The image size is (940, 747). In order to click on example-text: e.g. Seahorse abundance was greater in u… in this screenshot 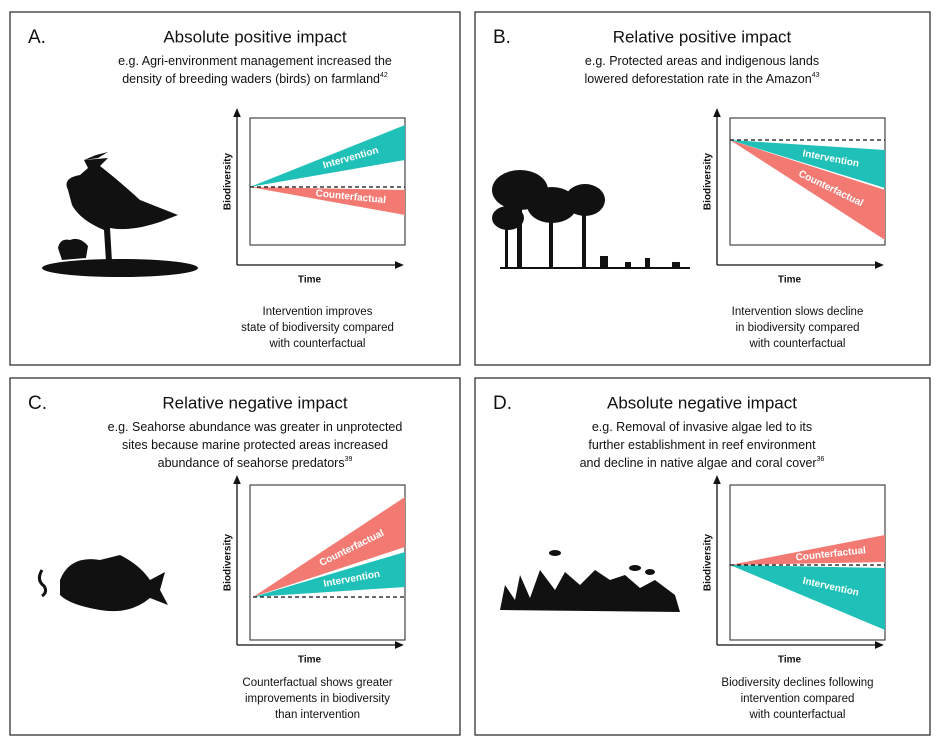, I will do `click(255, 427)`.